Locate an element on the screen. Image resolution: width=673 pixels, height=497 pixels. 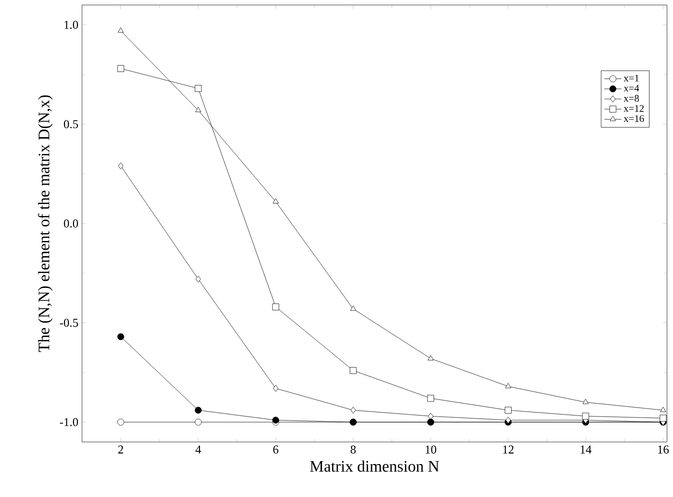
x-tick-label: 2 is located at coordinates (121, 450).